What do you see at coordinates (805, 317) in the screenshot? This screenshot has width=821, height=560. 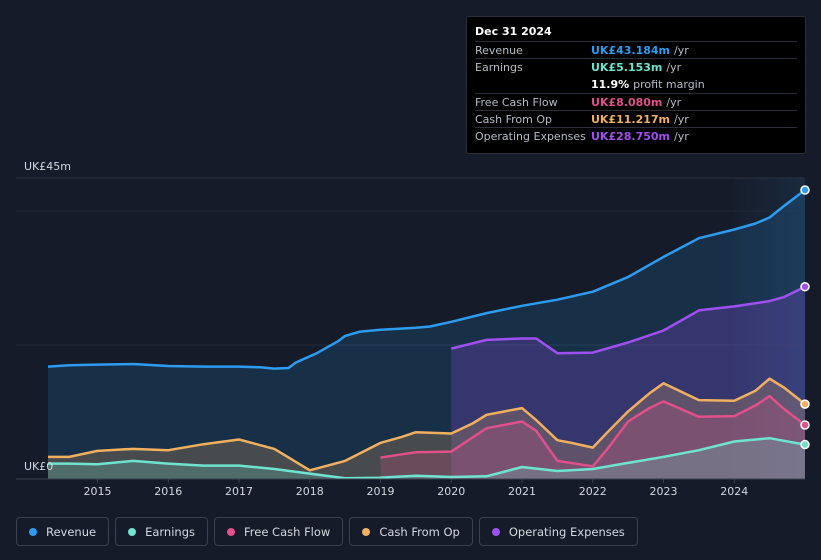 I see `series-endpoints` at bounding box center [805, 317].